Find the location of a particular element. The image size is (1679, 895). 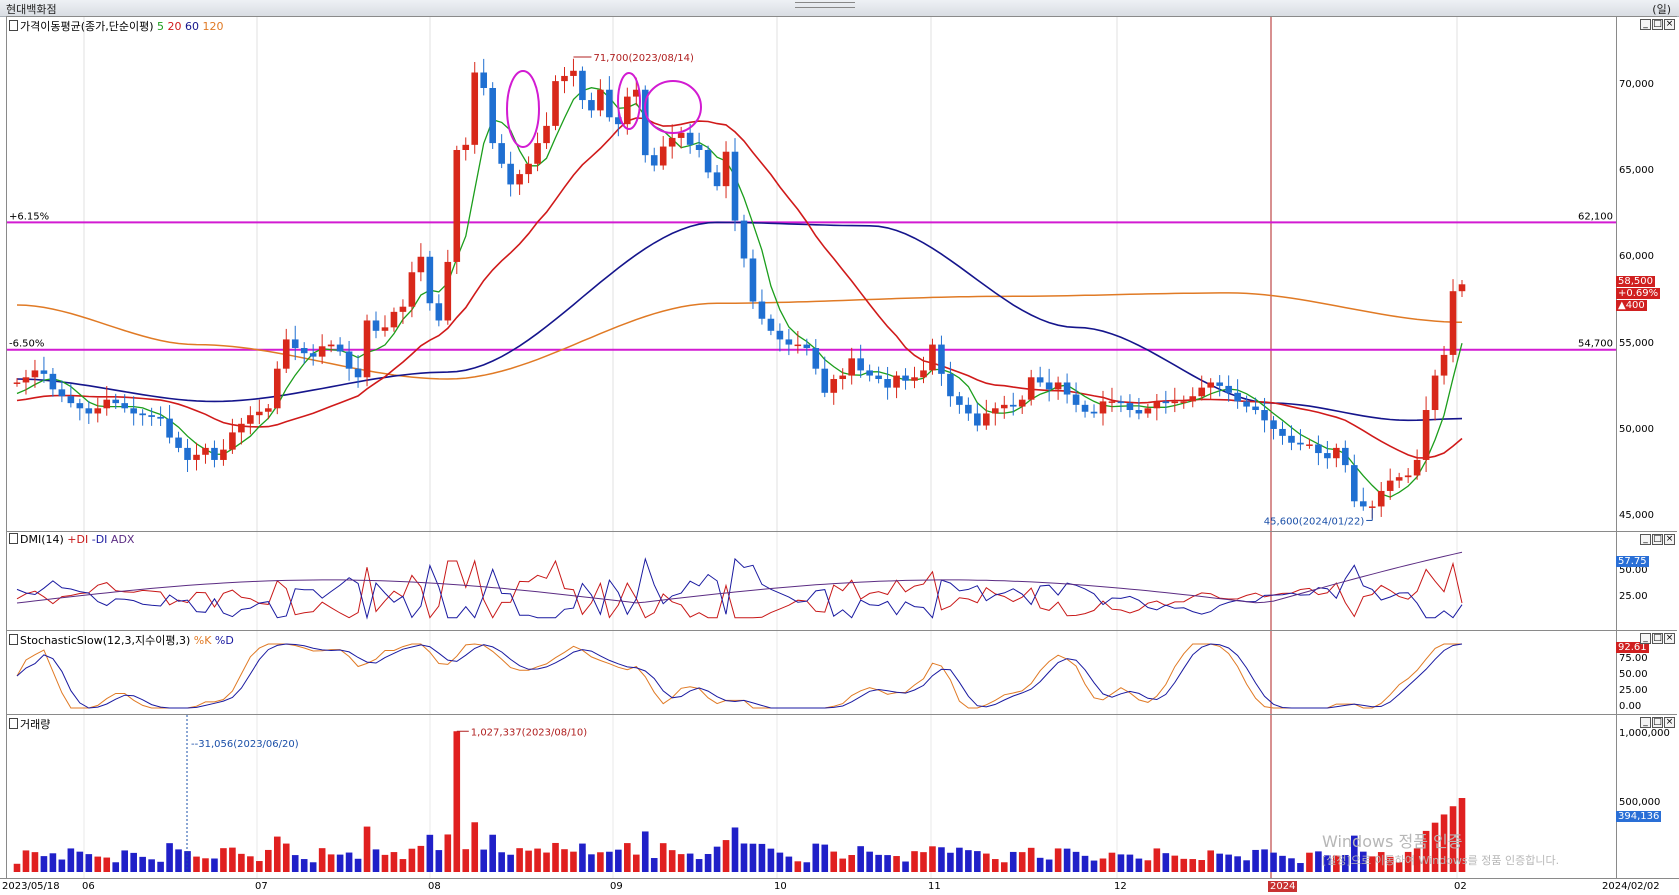

stoch-zone is located at coordinates (811, 676).